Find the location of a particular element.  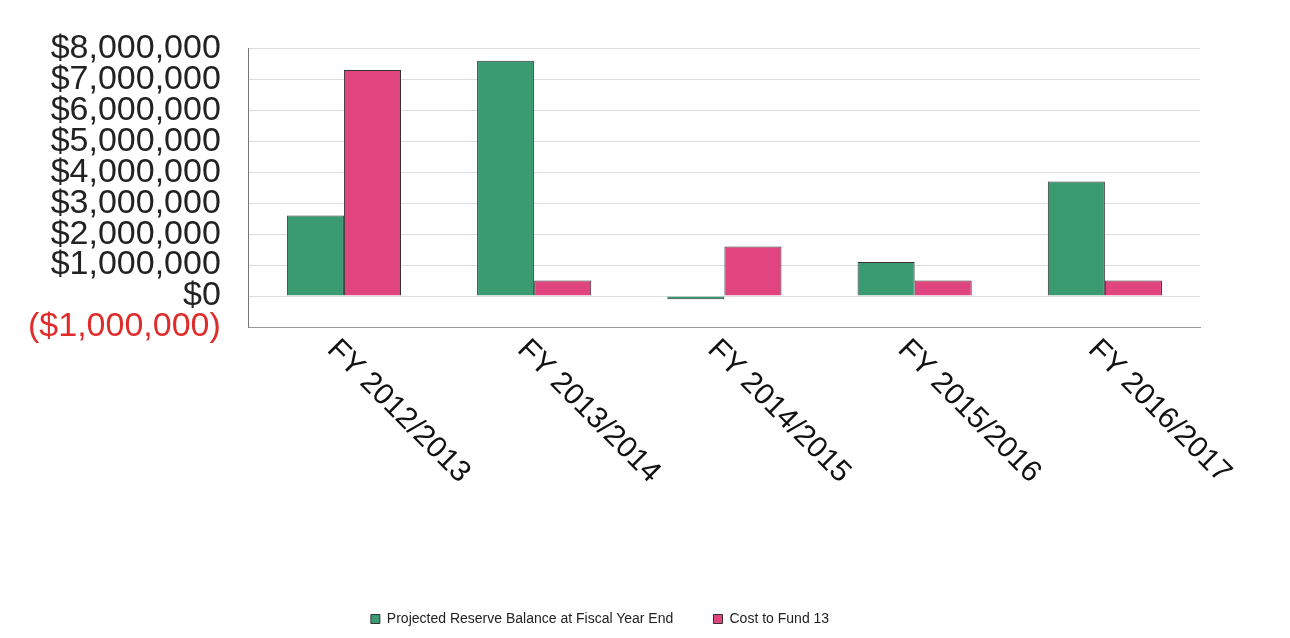

y-tick-label: $0 is located at coordinates (201, 293).